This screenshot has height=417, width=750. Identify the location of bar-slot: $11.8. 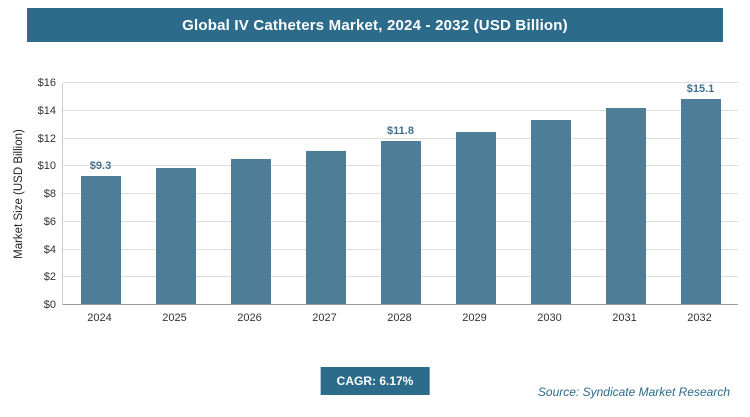
(400, 194).